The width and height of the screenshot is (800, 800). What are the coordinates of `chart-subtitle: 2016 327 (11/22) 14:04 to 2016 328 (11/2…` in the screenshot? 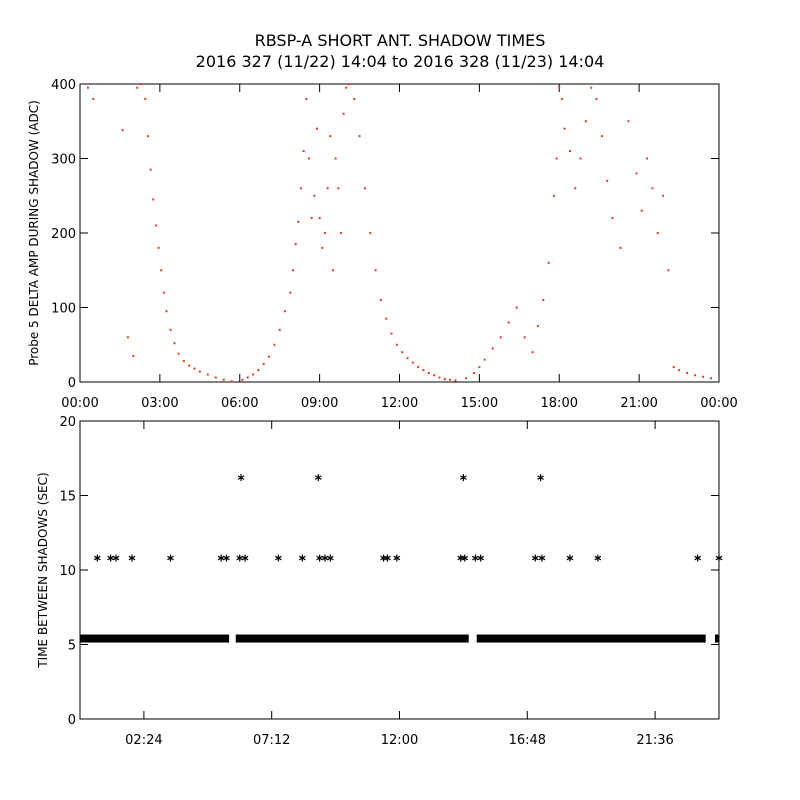 It's located at (400, 61).